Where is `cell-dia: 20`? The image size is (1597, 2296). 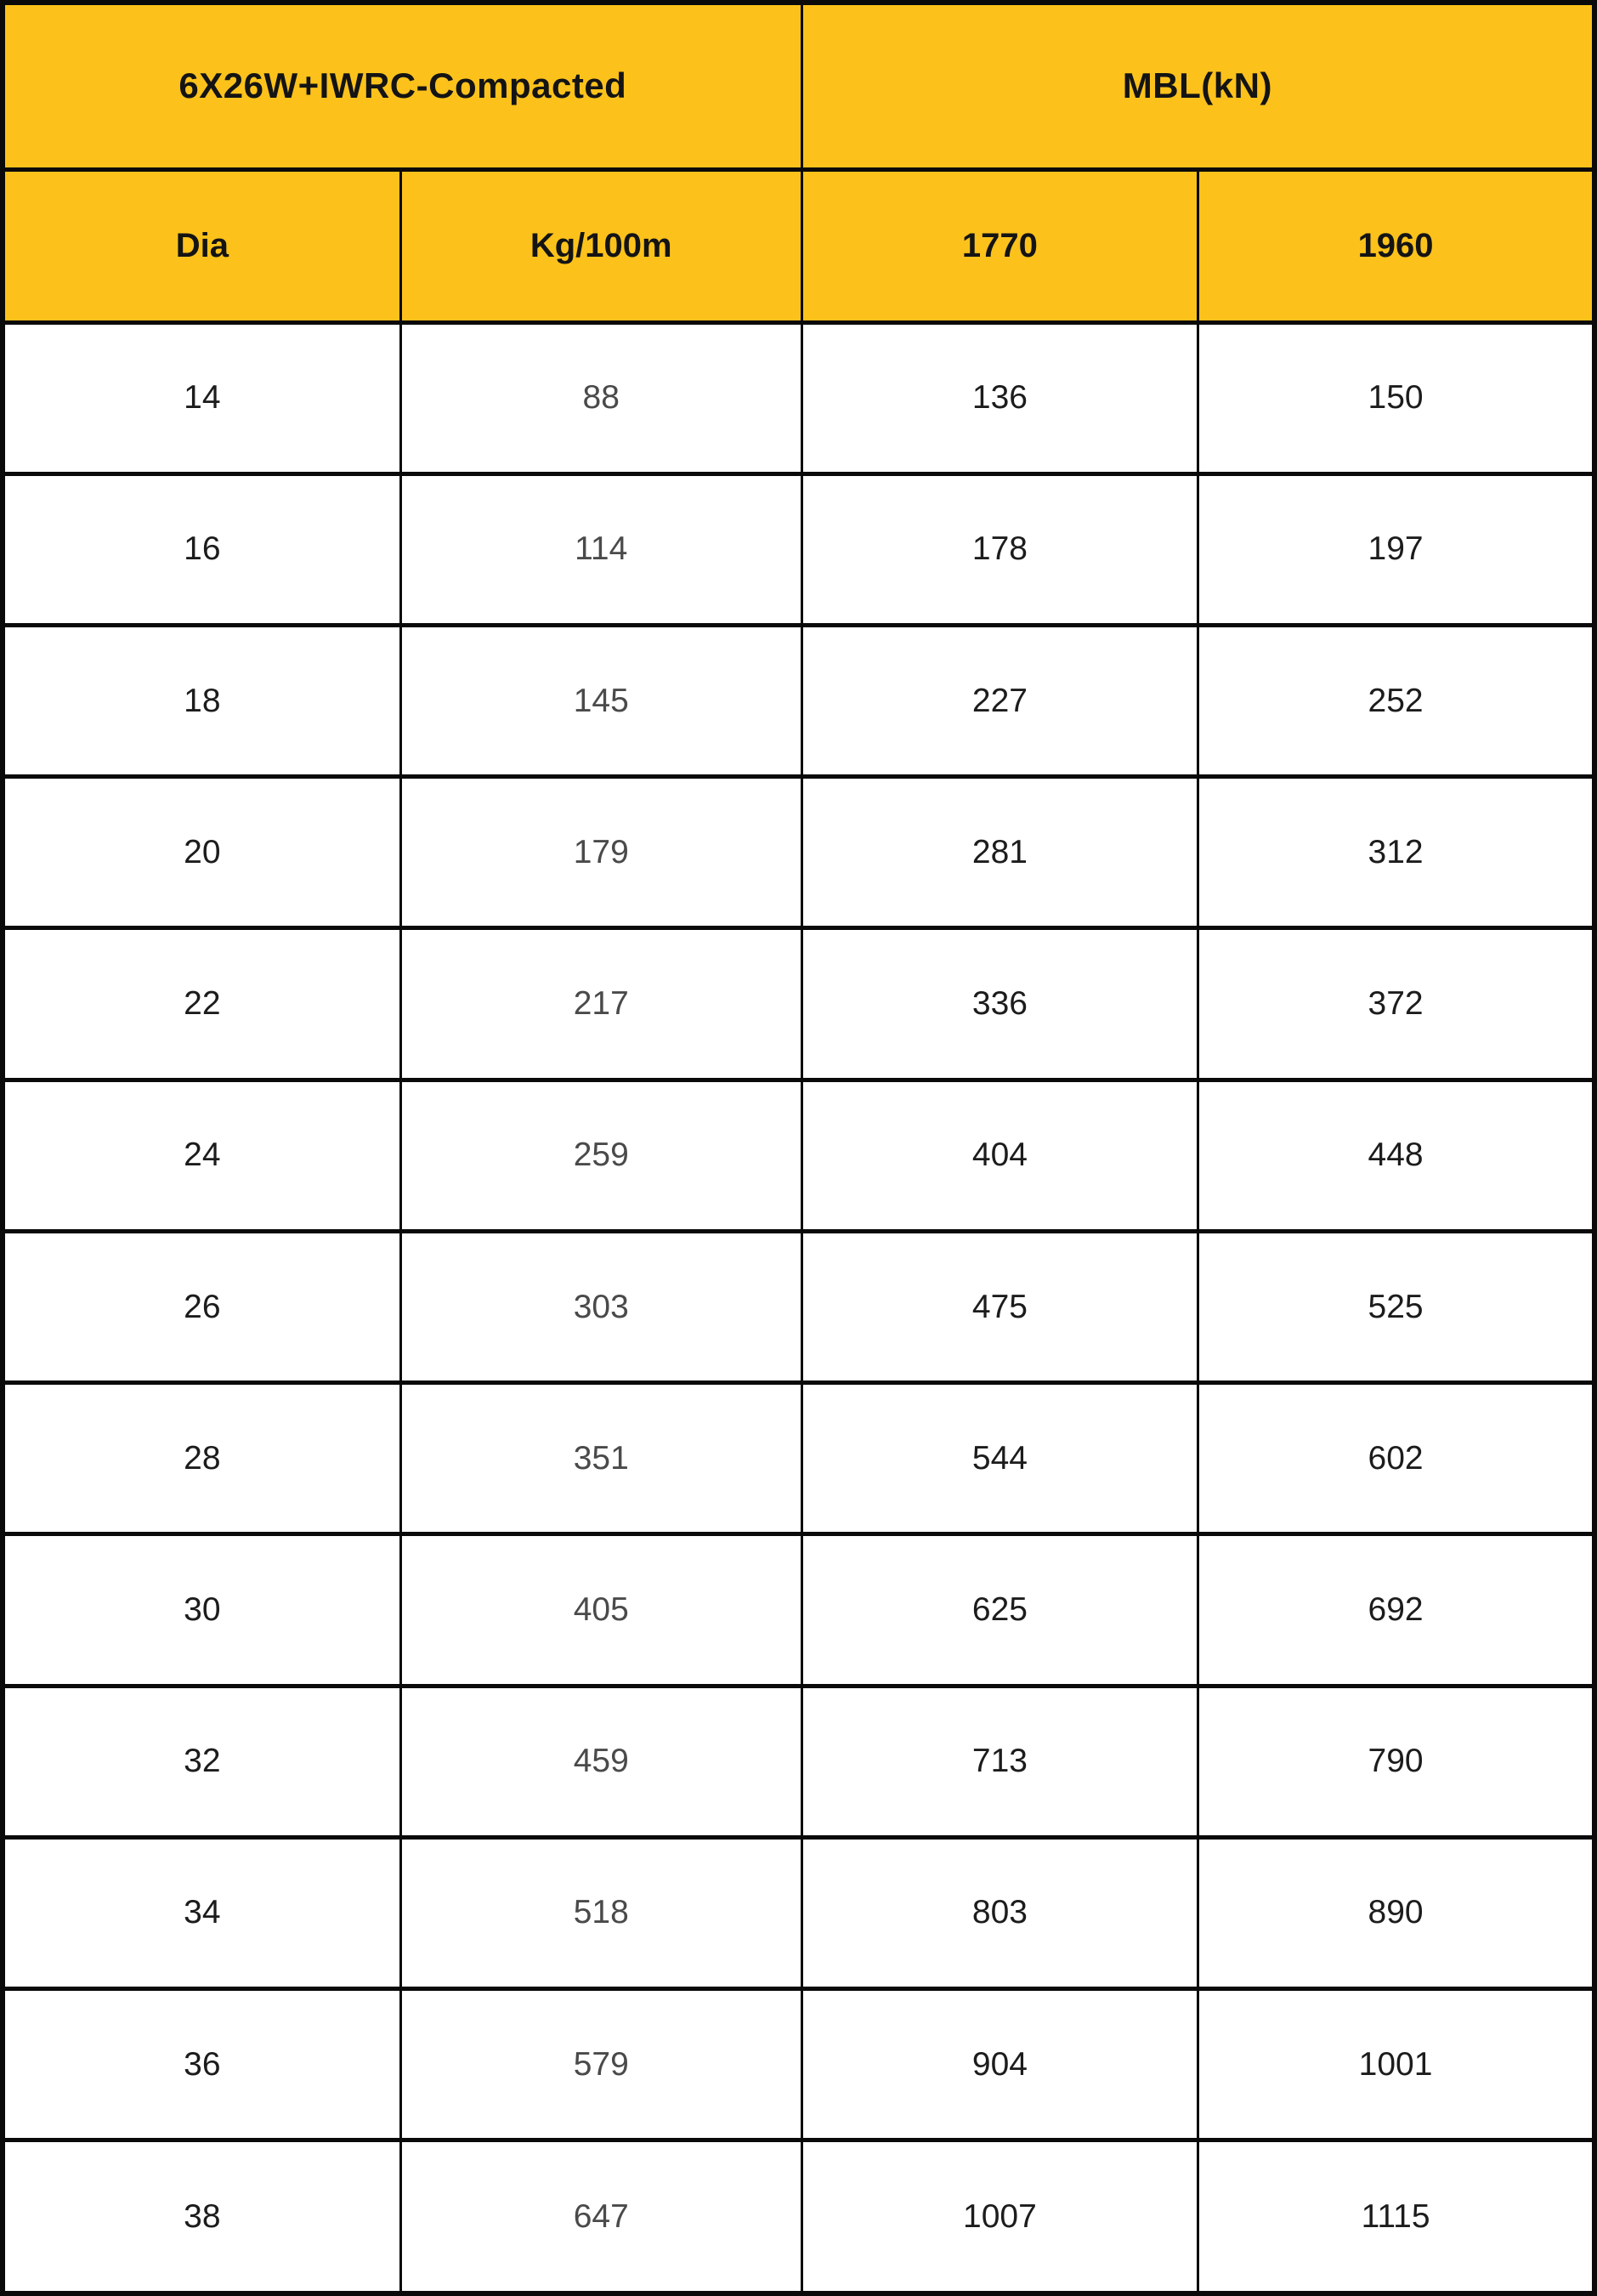 cell-dia: 20 is located at coordinates (201, 852).